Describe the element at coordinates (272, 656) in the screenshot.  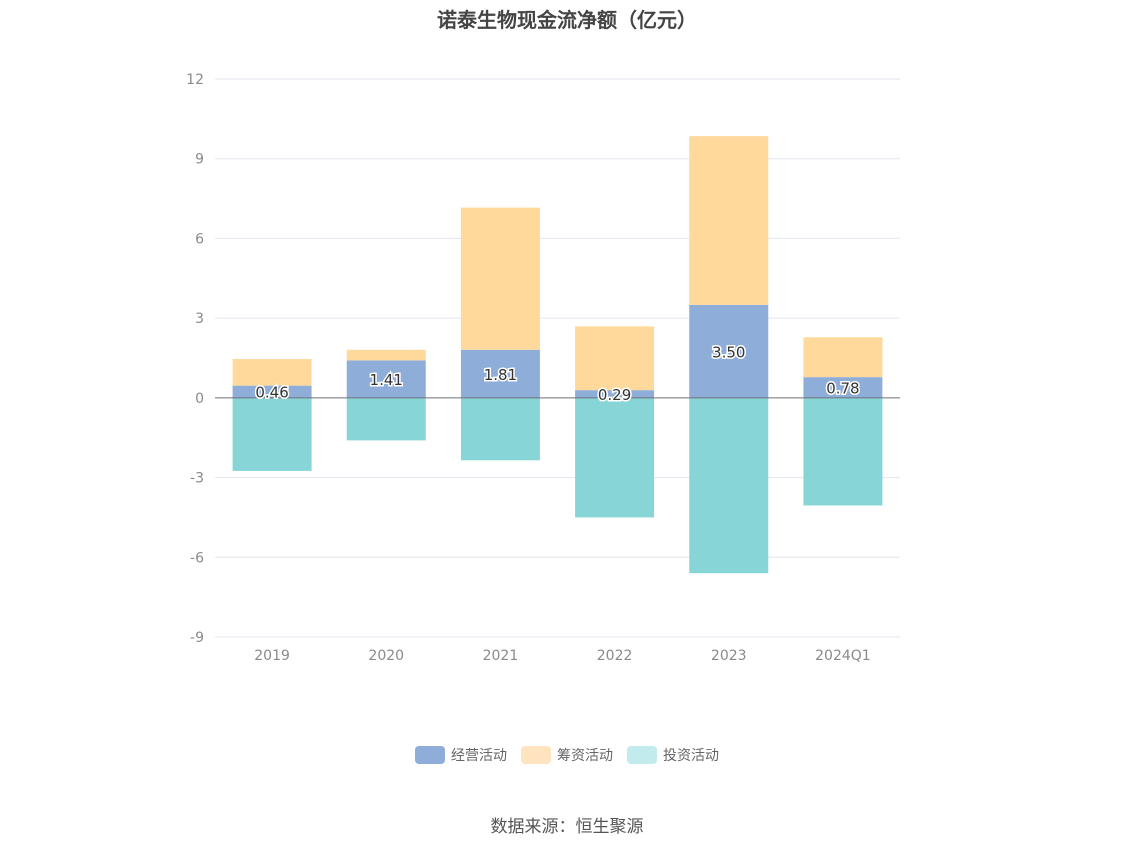
I see `x-tick-label: 2019` at that location.